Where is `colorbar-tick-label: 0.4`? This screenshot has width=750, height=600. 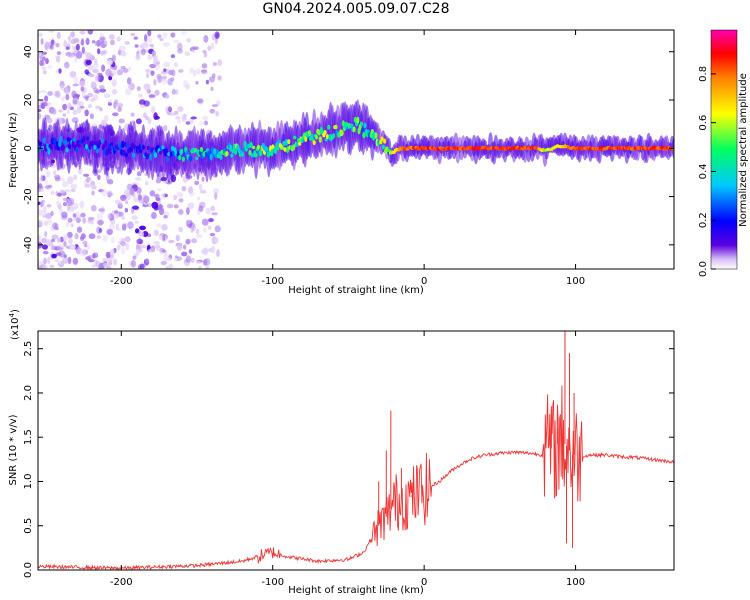
colorbar-tick-label: 0.4 is located at coordinates (703, 171).